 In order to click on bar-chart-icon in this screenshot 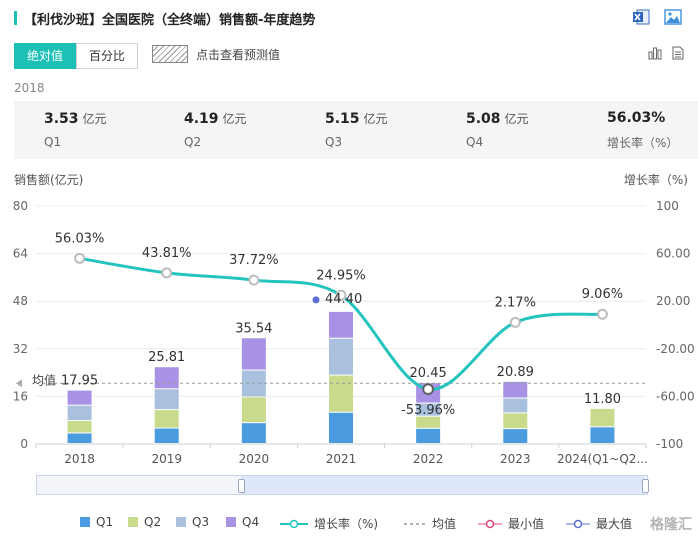, I will do `click(655, 53)`.